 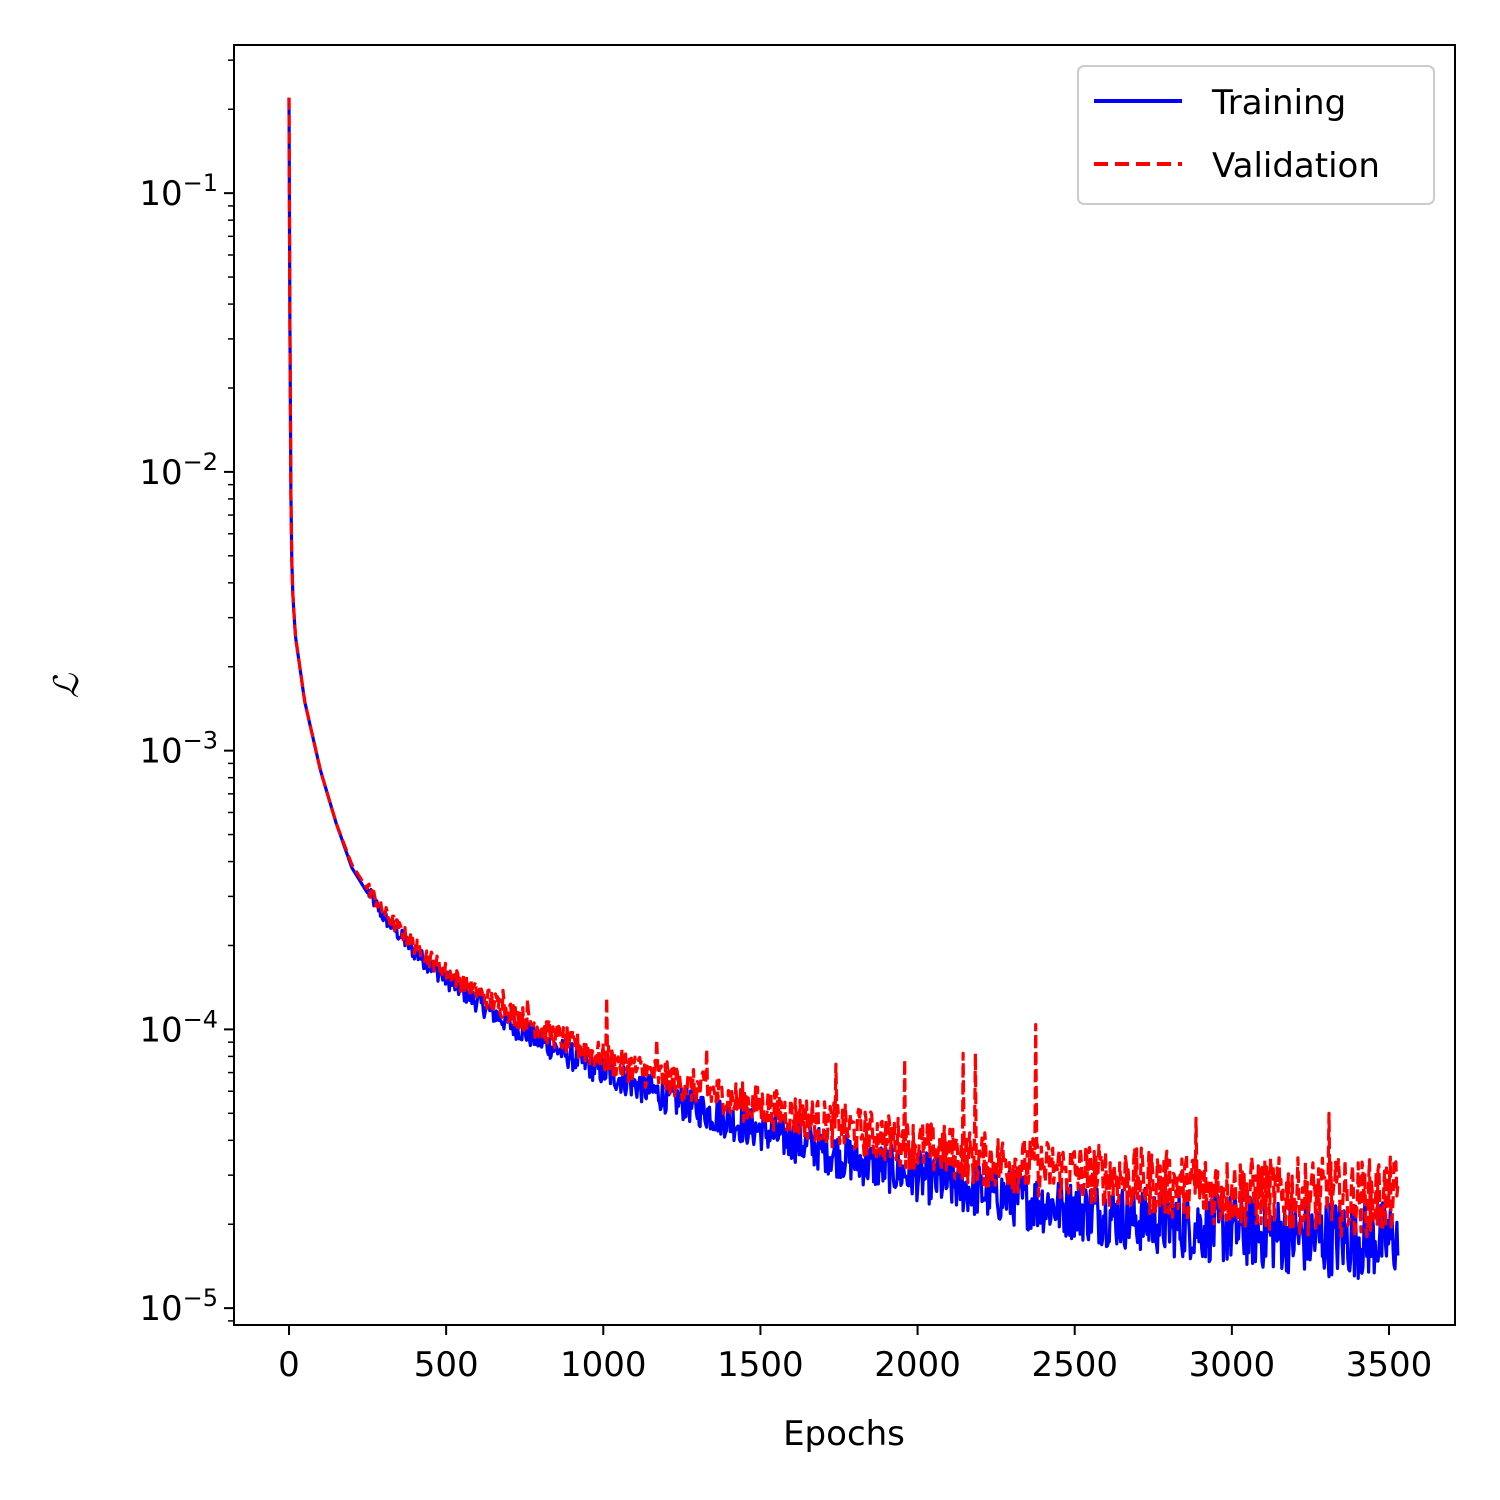 I want to click on x-tick-label: 2500, so click(x=1074, y=1365).